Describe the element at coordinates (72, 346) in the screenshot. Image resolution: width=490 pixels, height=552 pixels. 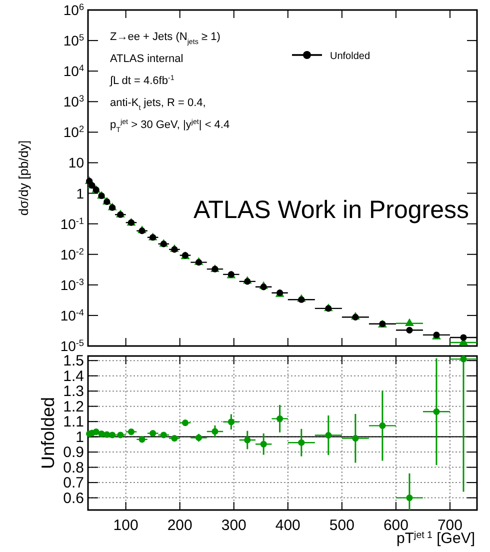
I see `y-tick-label: 10$^{-5}$` at that location.